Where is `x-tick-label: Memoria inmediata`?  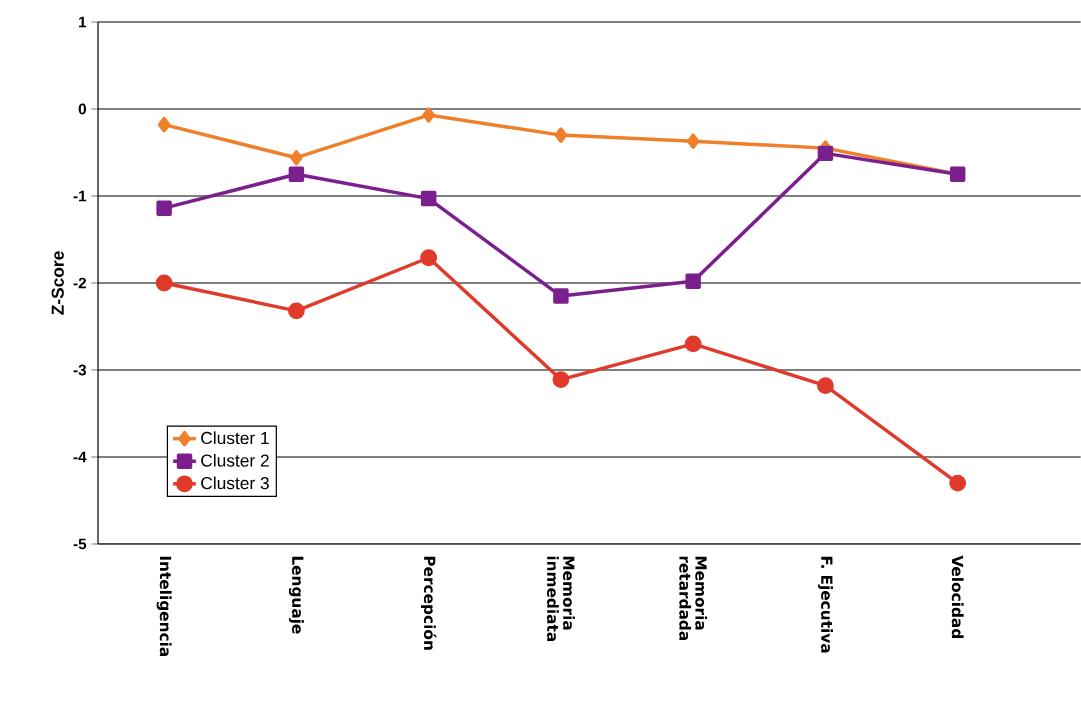
x-tick-label: Memoria inmediata is located at coordinates (560, 598).